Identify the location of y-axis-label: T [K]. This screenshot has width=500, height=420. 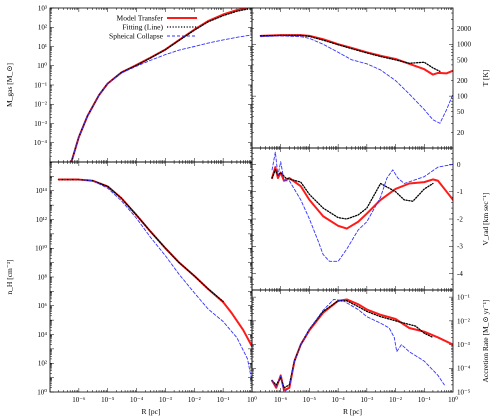
(485, 78).